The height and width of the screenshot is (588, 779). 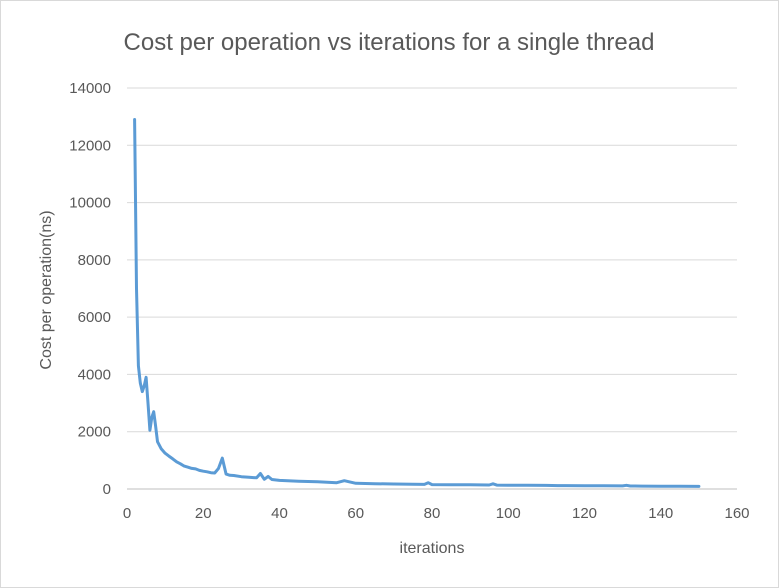 I want to click on x-tick-label: 60, so click(x=355, y=513).